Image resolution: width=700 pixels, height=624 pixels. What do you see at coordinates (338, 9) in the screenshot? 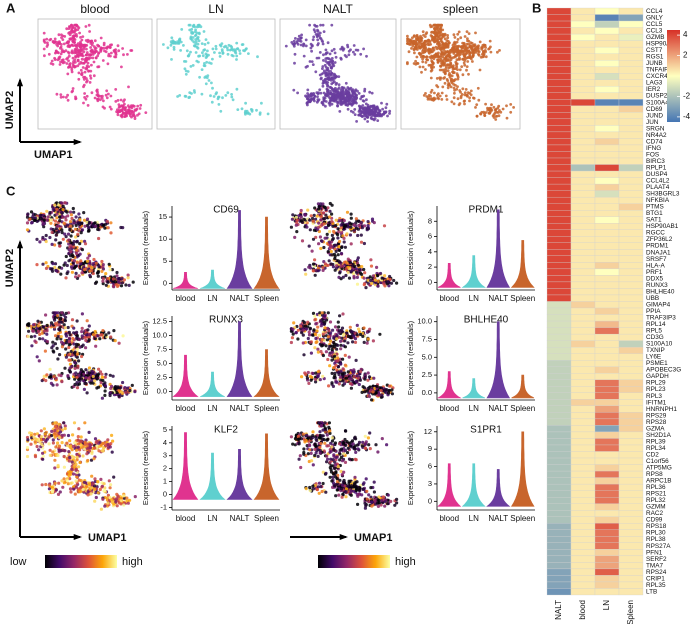
I see `umap-title: NALT` at bounding box center [338, 9].